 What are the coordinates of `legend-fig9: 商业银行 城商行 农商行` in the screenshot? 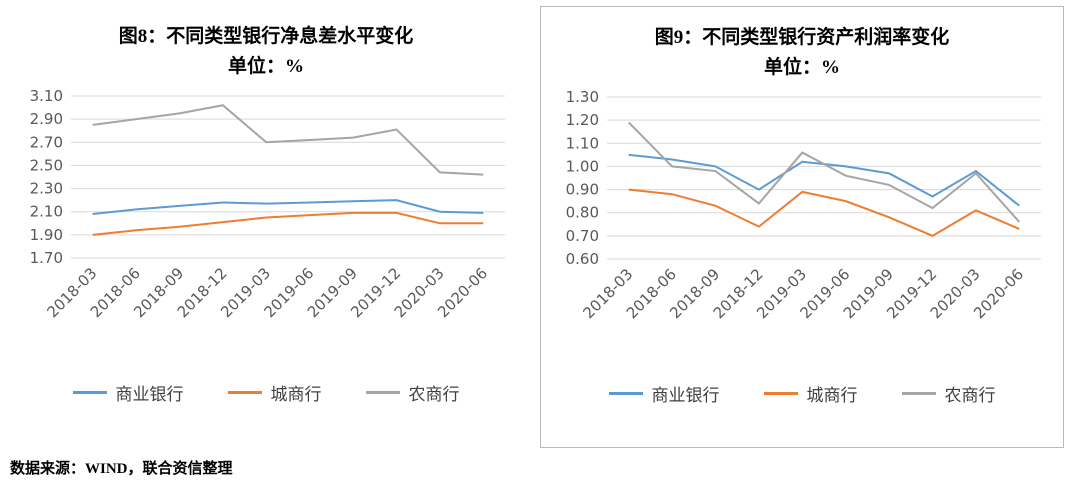 It's located at (802, 393).